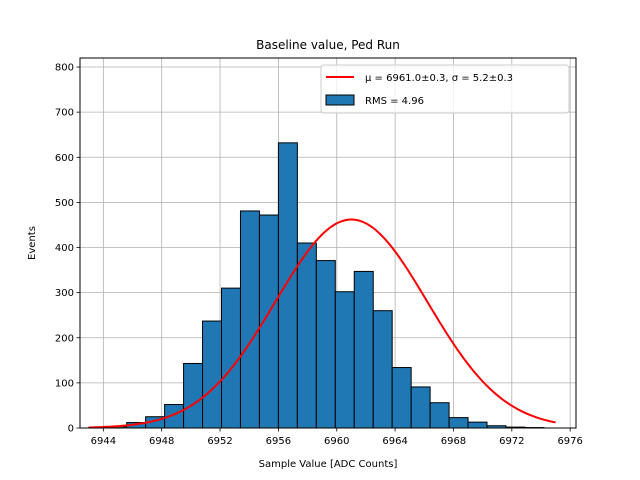 The width and height of the screenshot is (640, 480). Describe the element at coordinates (340, 100) in the screenshot. I see `legend-hist-swatch` at that location.